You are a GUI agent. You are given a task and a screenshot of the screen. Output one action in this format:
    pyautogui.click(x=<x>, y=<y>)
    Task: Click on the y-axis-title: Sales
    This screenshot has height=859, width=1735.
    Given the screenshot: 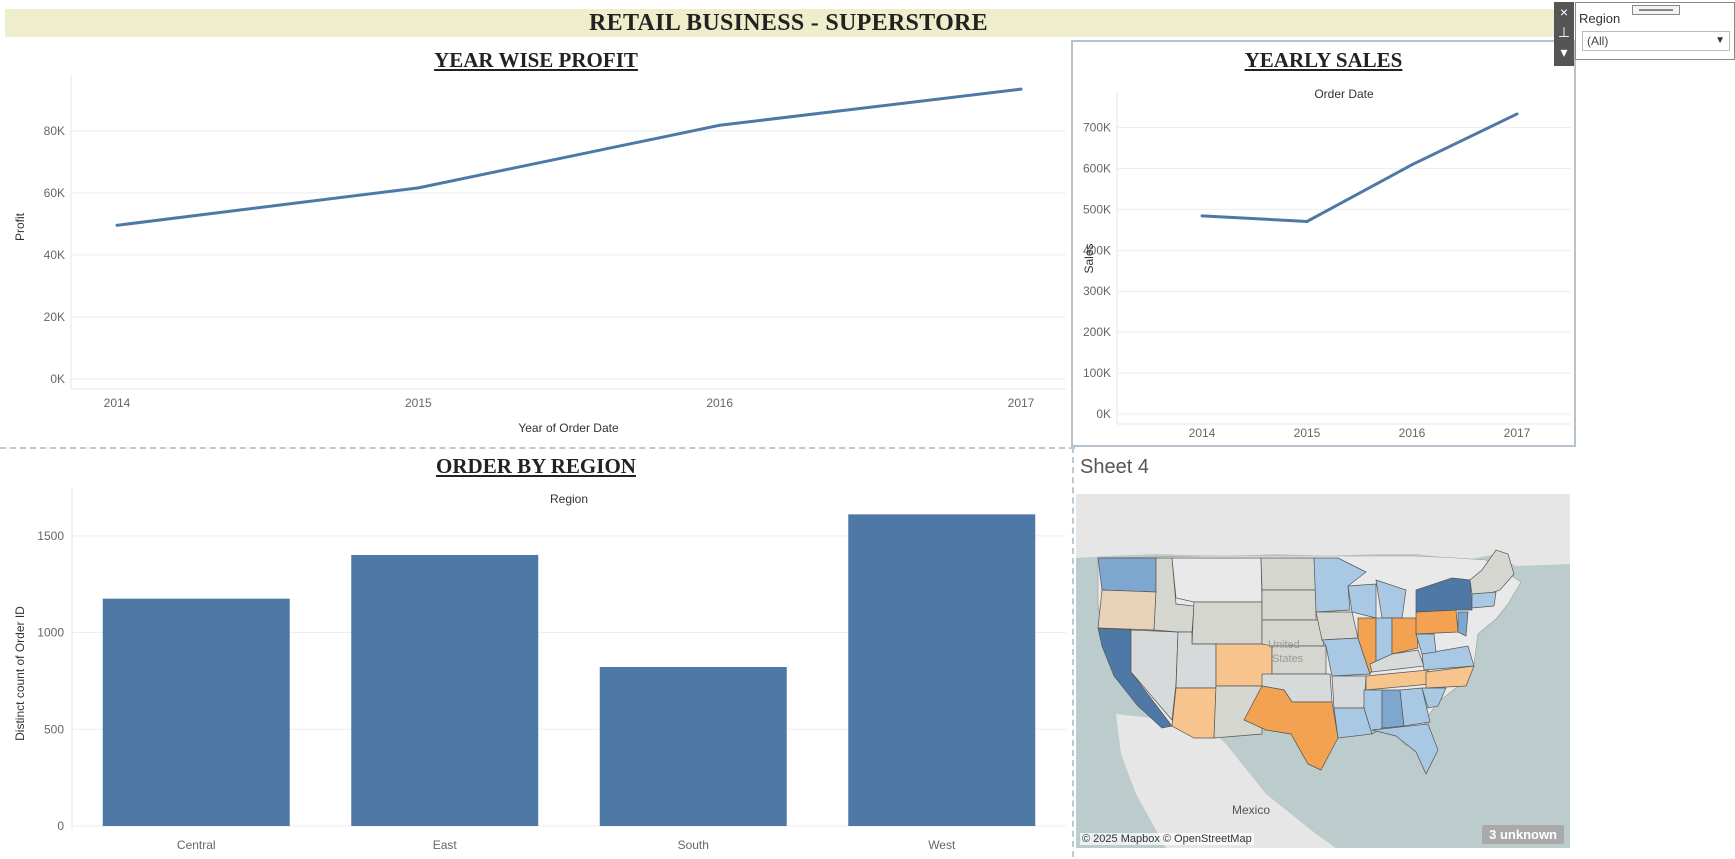 What is the action you would take?
    pyautogui.click(x=1089, y=258)
    